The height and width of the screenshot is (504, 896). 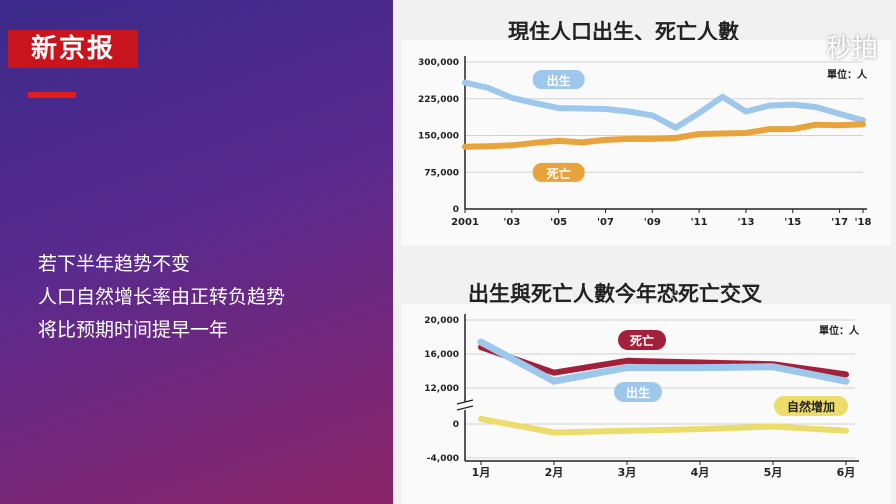 What do you see at coordinates (558, 222) in the screenshot?
I see `chart1-xtick-label: '05` at bounding box center [558, 222].